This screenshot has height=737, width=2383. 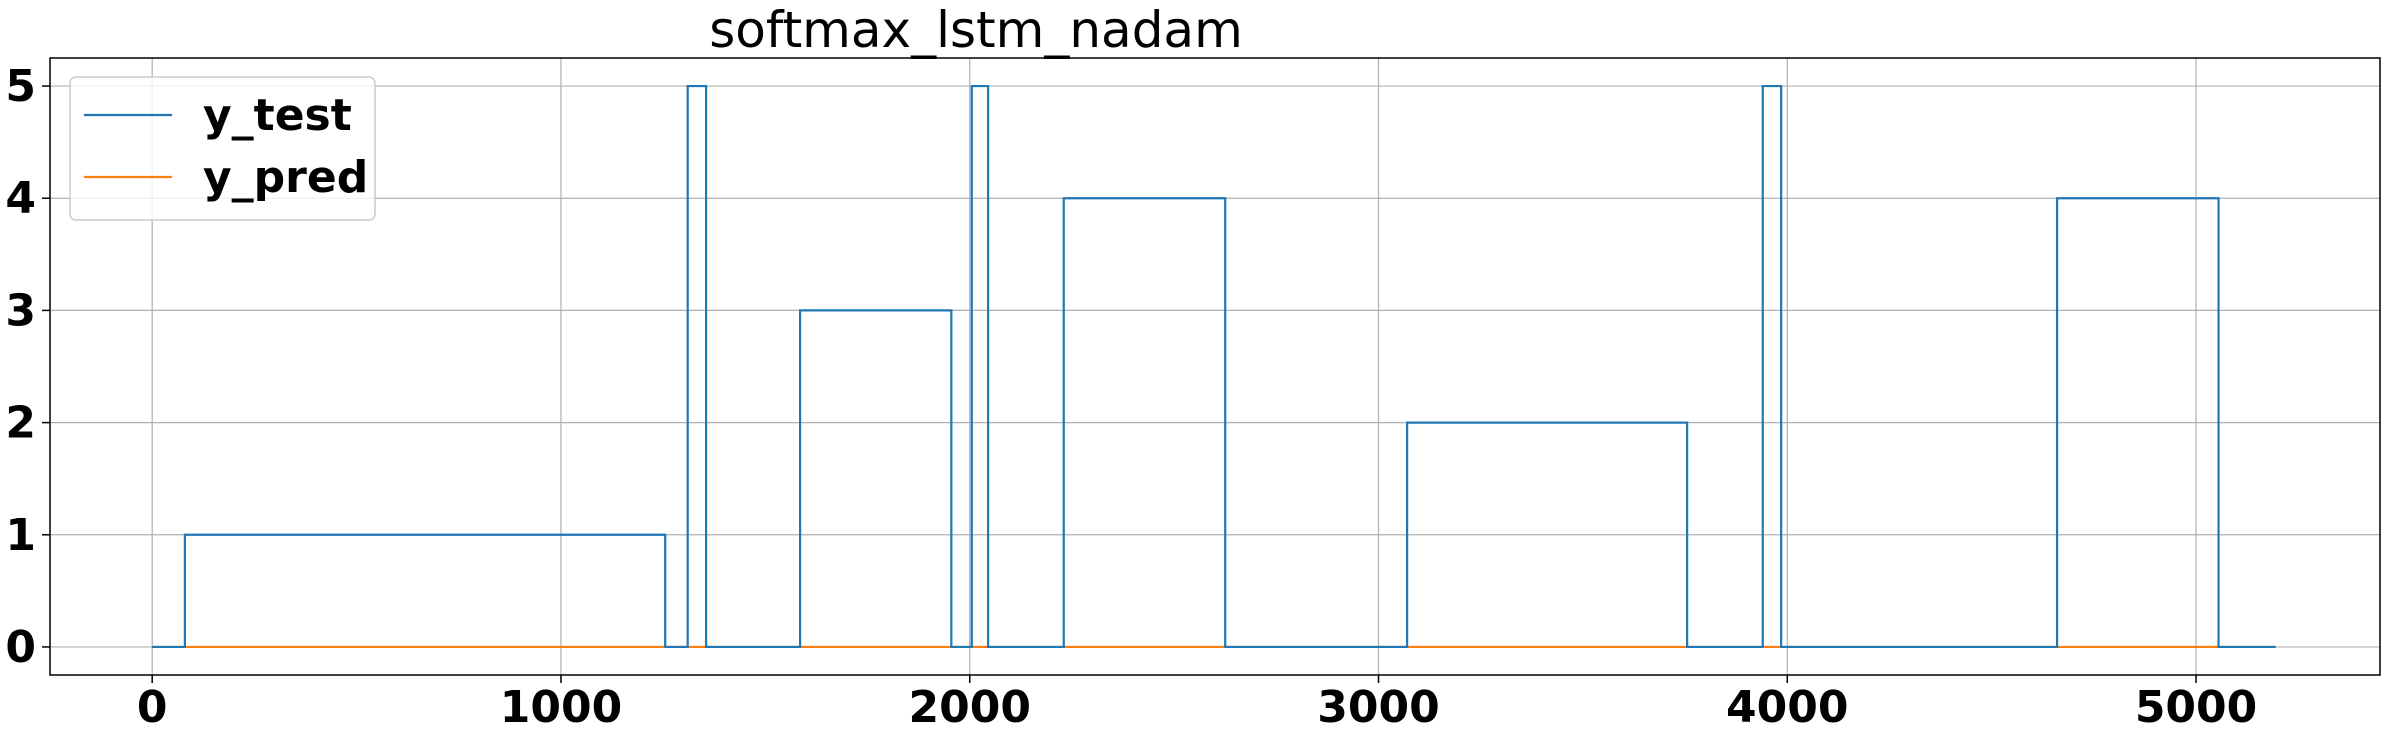 I want to click on x-tick-label: 3000, so click(x=1378, y=707).